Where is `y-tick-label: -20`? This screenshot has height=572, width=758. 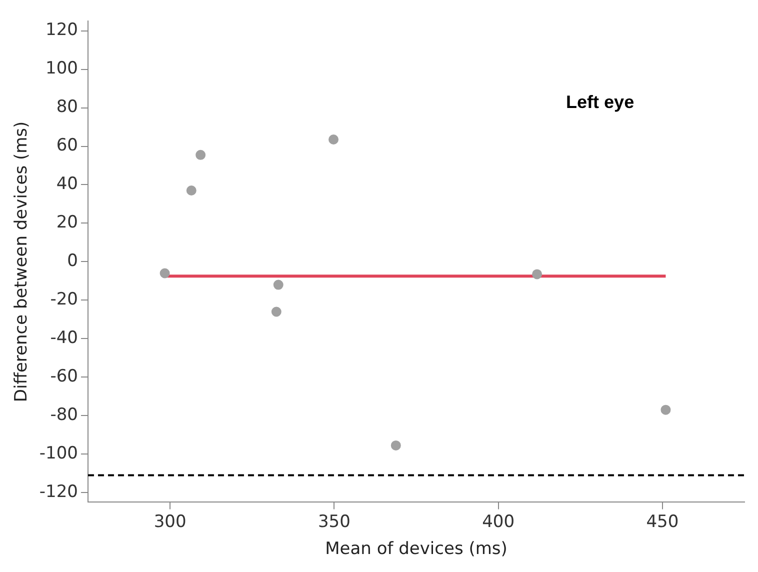
y-tick-label: -20 is located at coordinates (64, 300).